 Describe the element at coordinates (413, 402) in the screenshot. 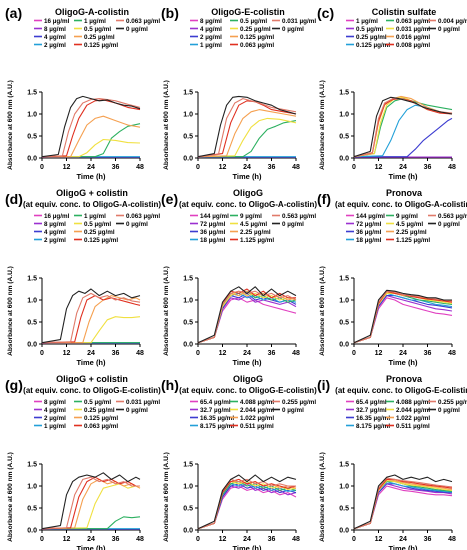

I see `legend-label: 4.088 µg/ml` at that location.